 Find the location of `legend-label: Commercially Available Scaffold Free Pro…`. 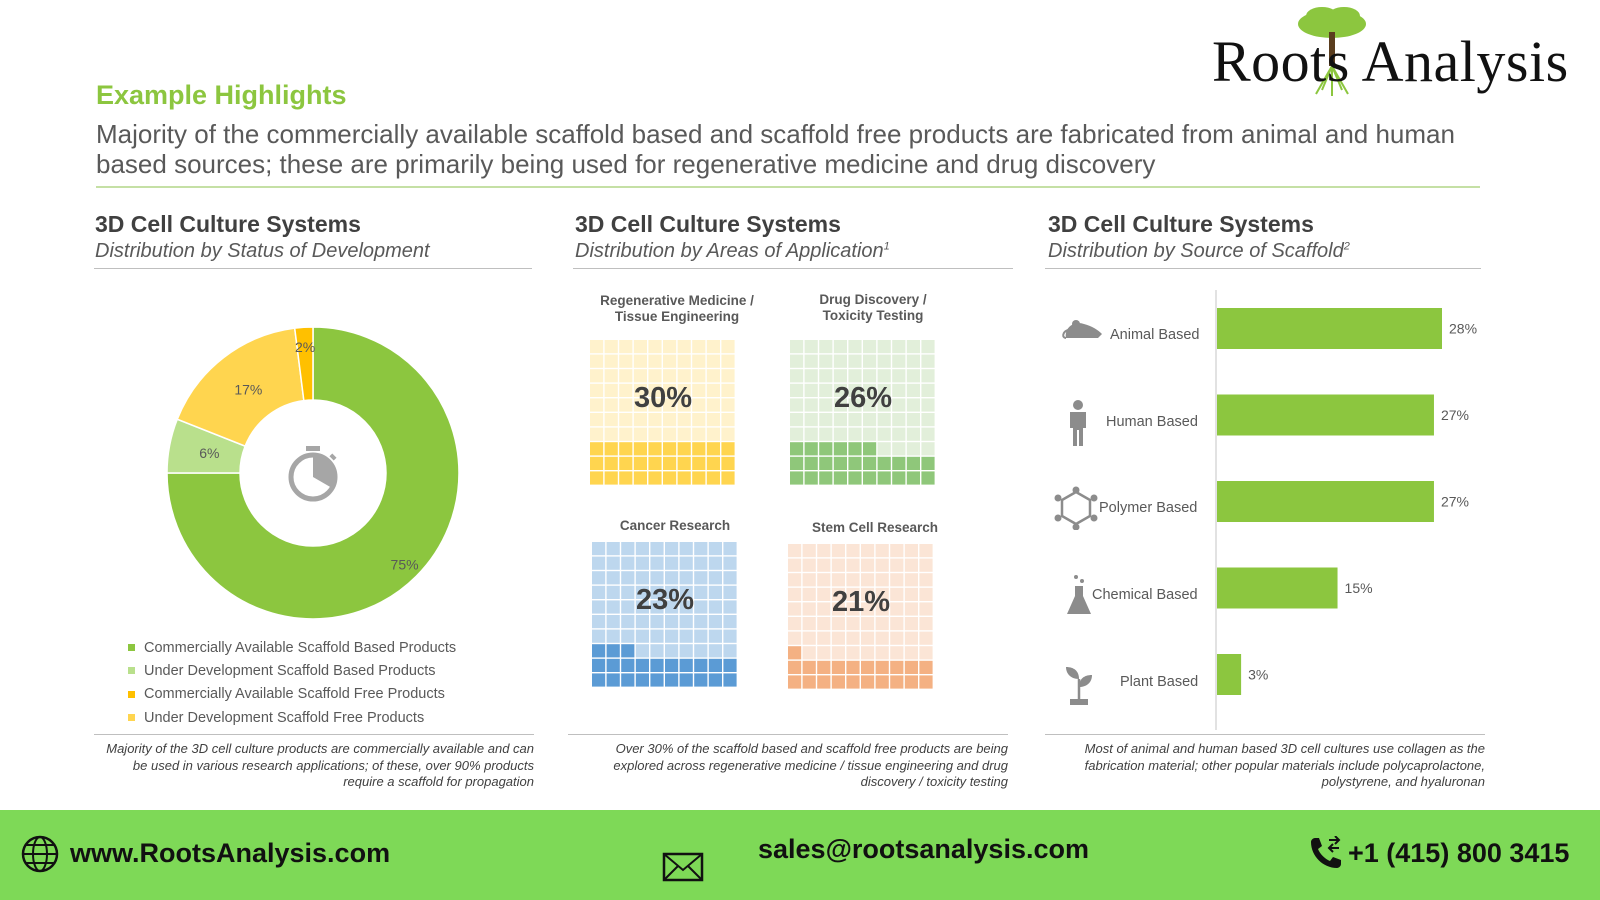

legend-label: Commercially Available Scaffold Free Pro… is located at coordinates (294, 694).